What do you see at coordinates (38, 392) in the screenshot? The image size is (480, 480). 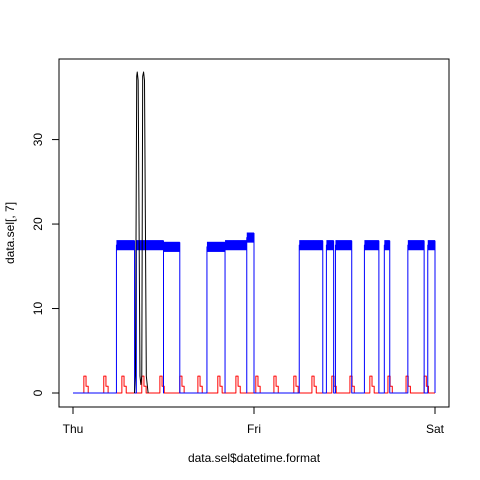 I see `y-tick-label: 0` at bounding box center [38, 392].